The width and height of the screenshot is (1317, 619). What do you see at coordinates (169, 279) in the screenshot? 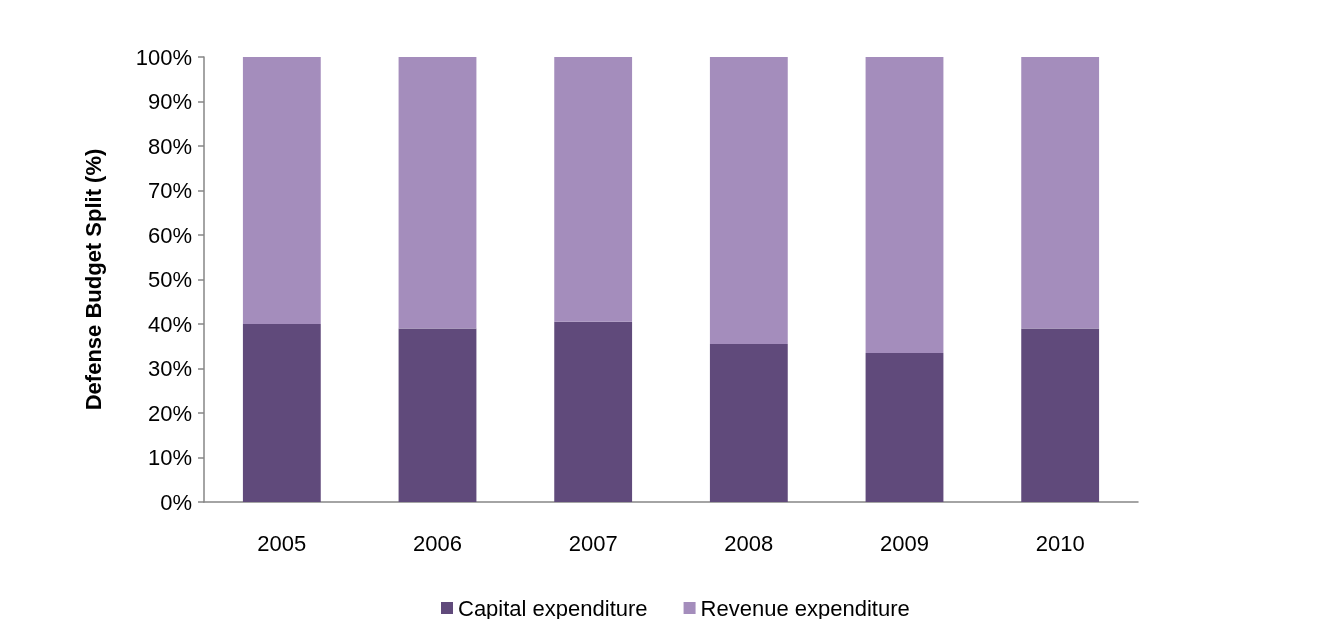
I see `y-tick-label: 50%` at bounding box center [169, 279].